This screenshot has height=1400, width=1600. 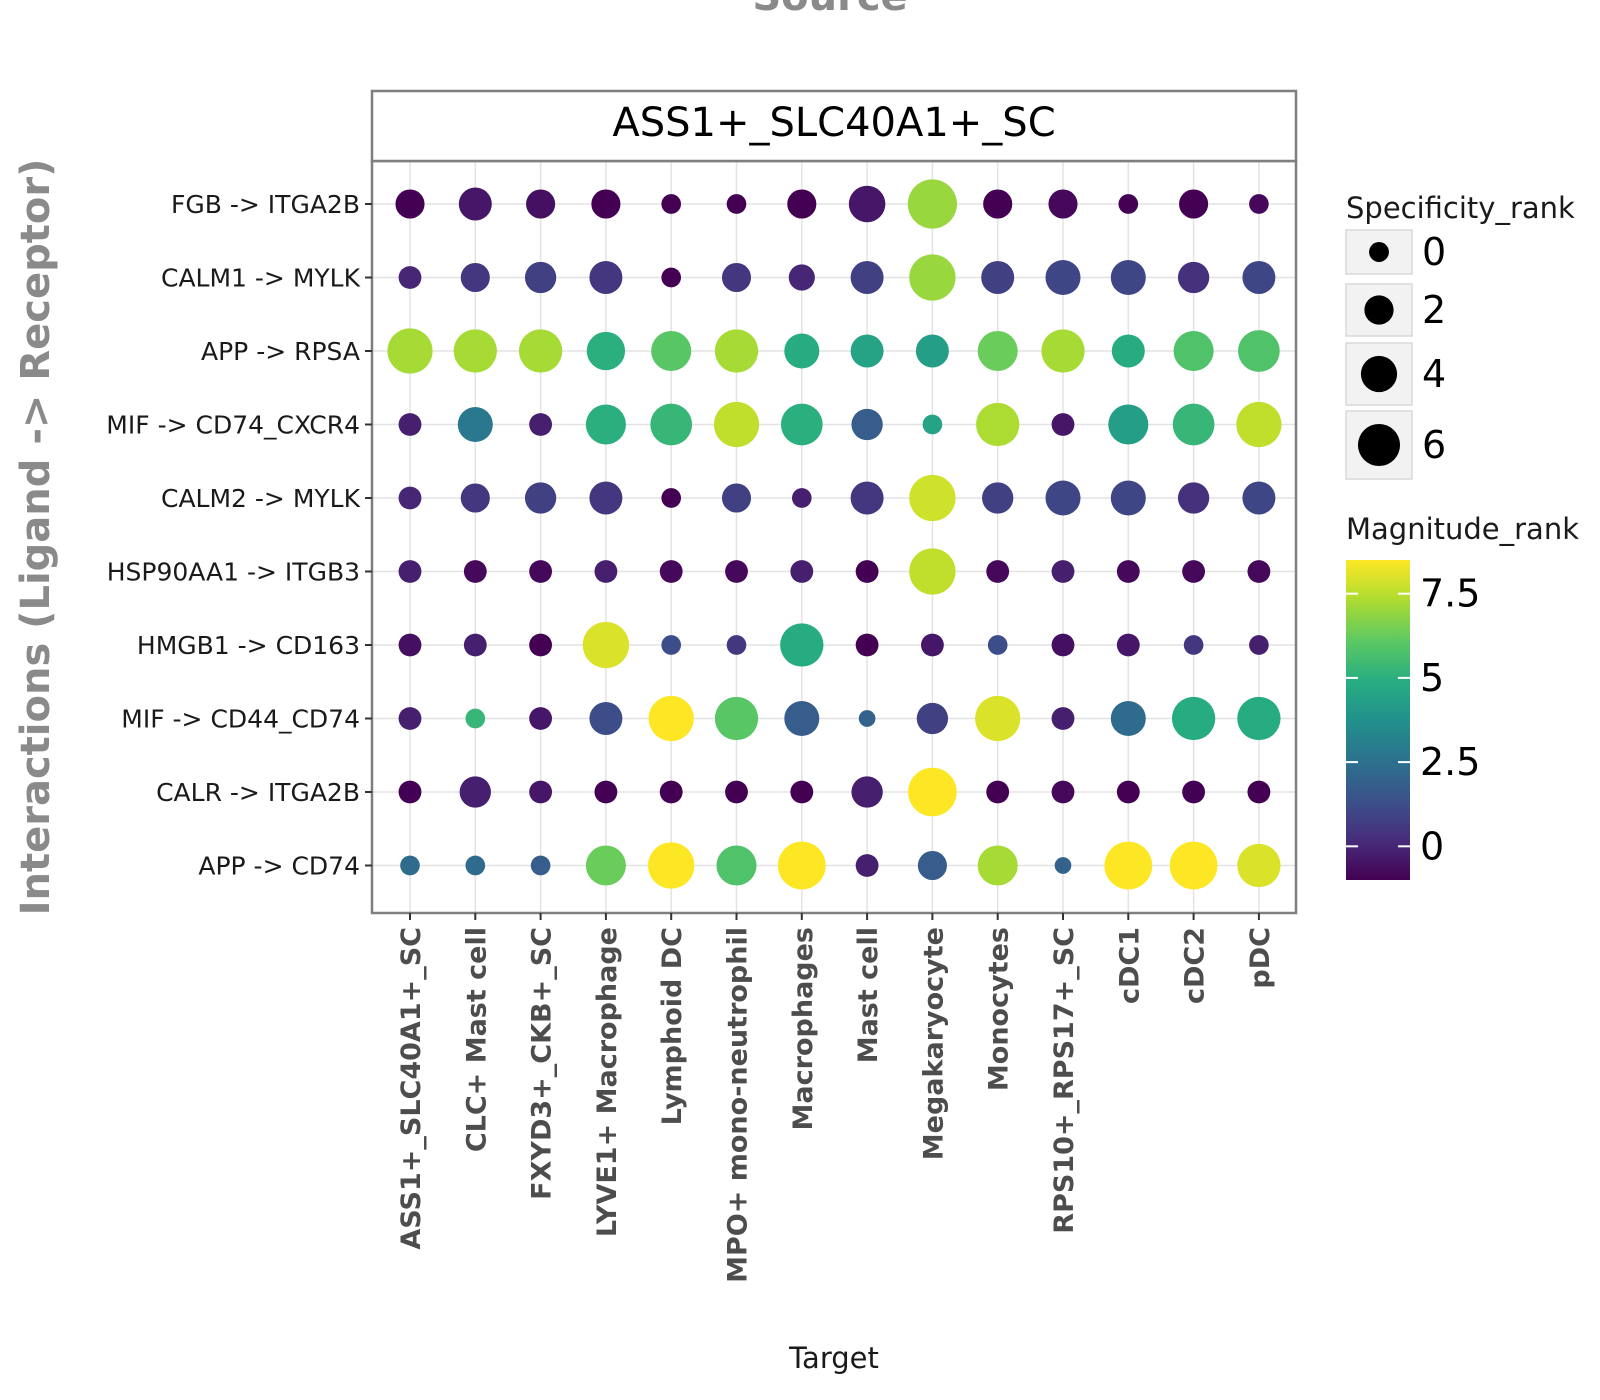 What do you see at coordinates (1460, 208) in the screenshot?
I see `size-legend-title: Specificity_rank` at bounding box center [1460, 208].